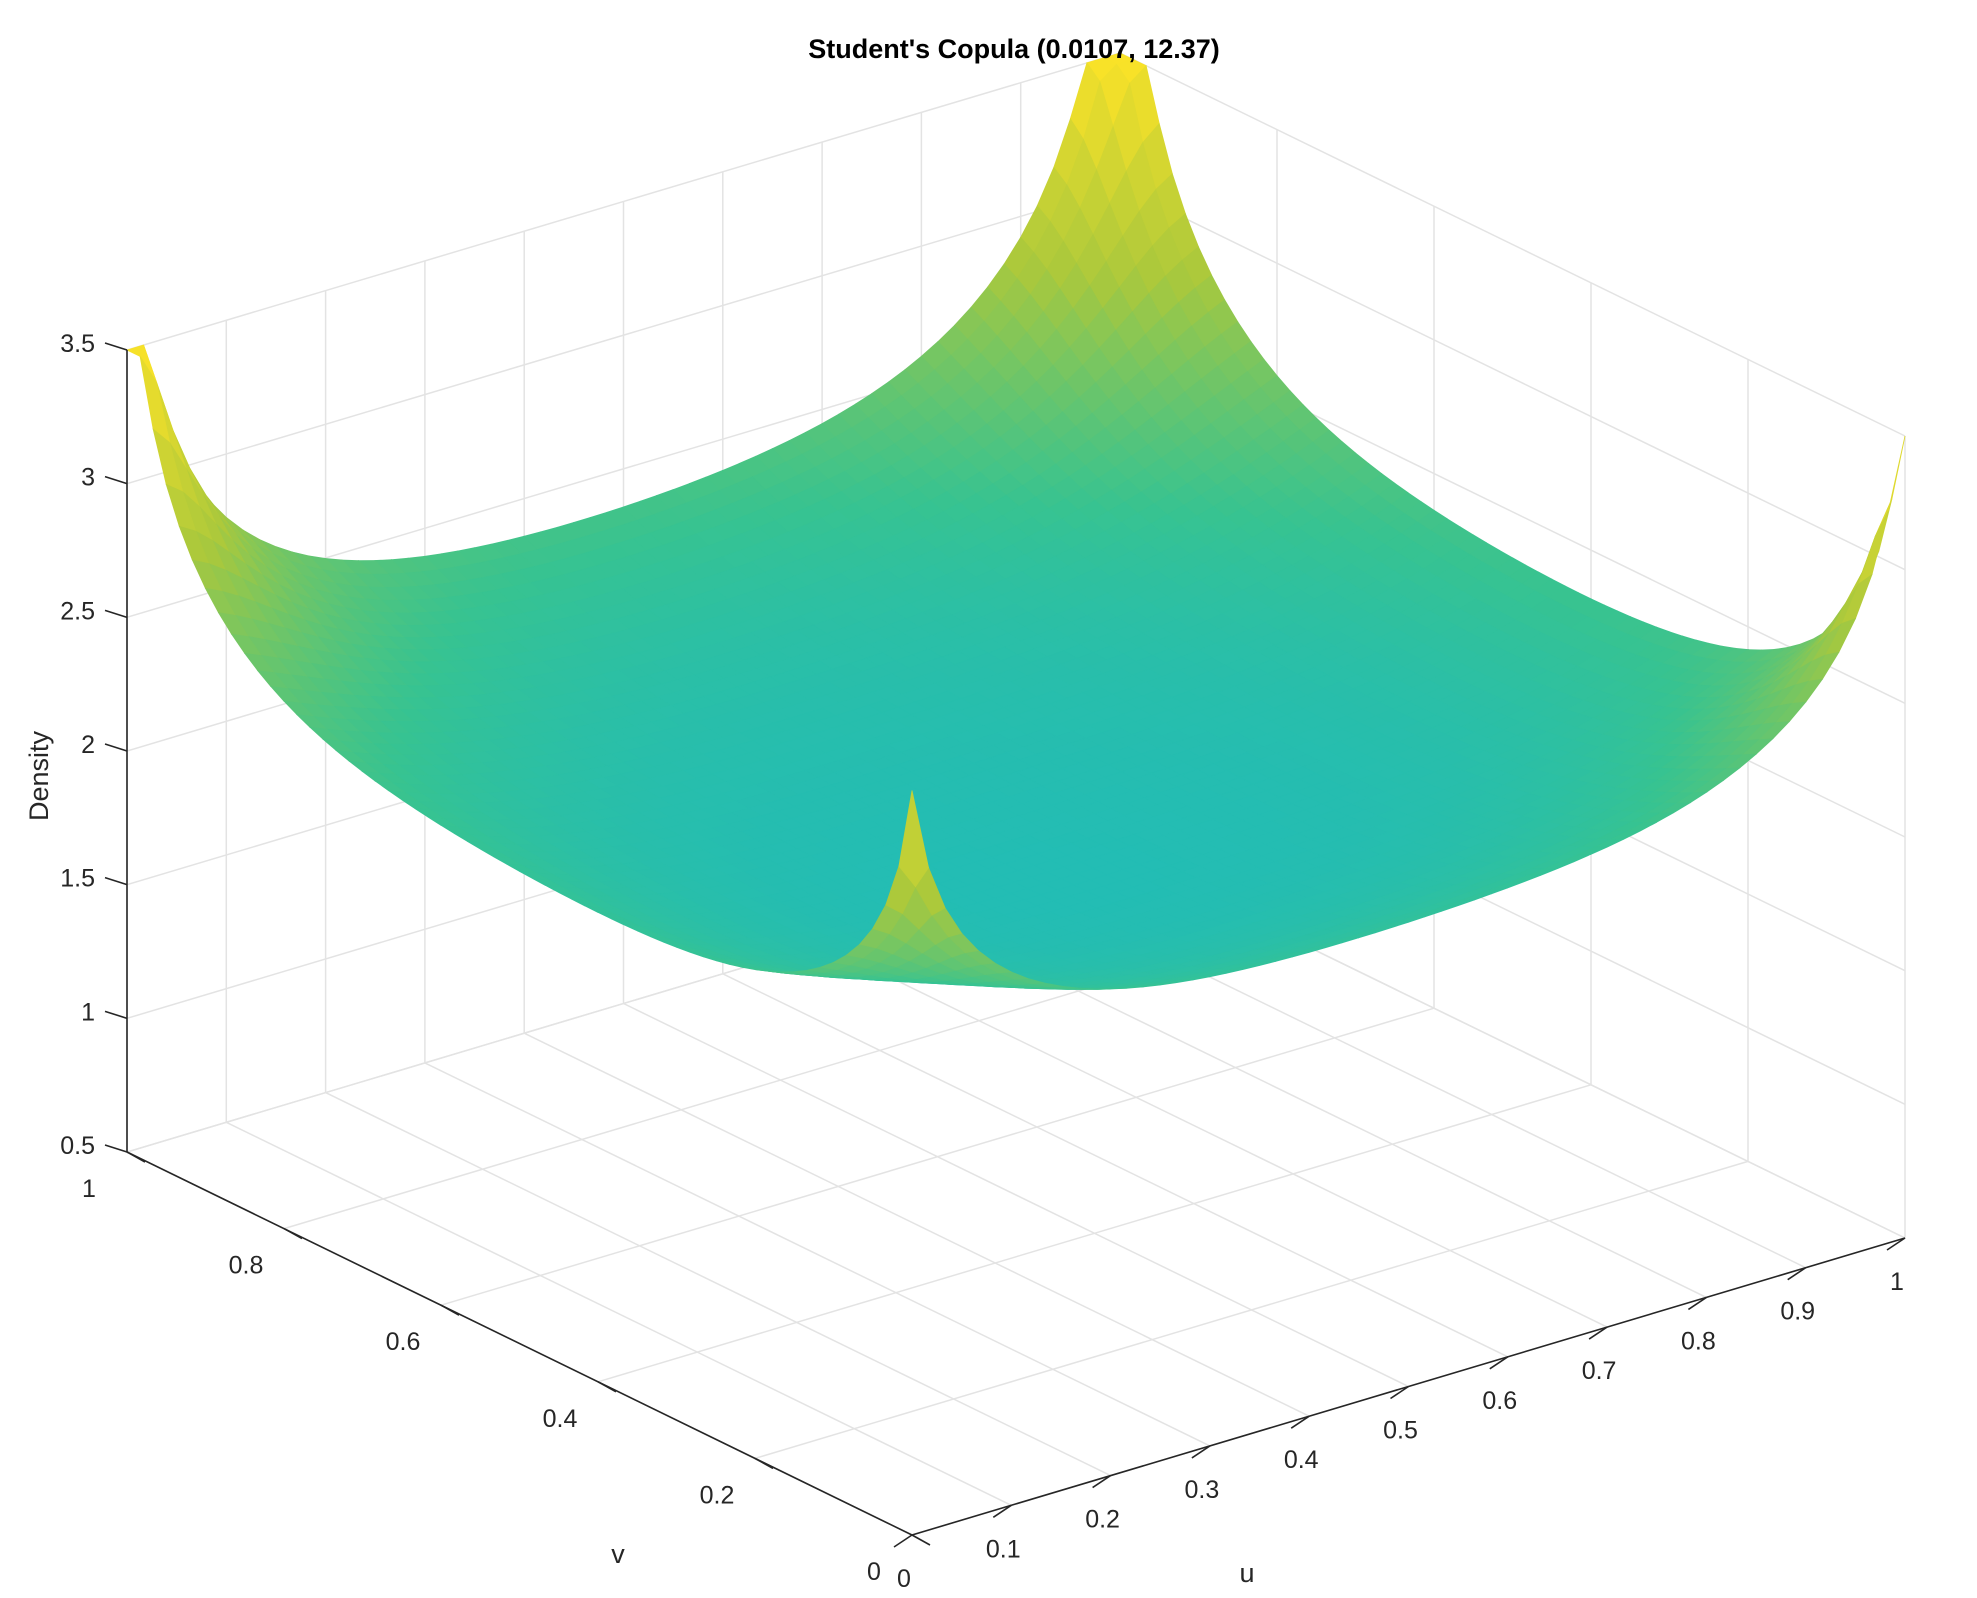  Describe the element at coordinates (1599, 1371) in the screenshot. I see `x-tick-label: 0.7` at that location.